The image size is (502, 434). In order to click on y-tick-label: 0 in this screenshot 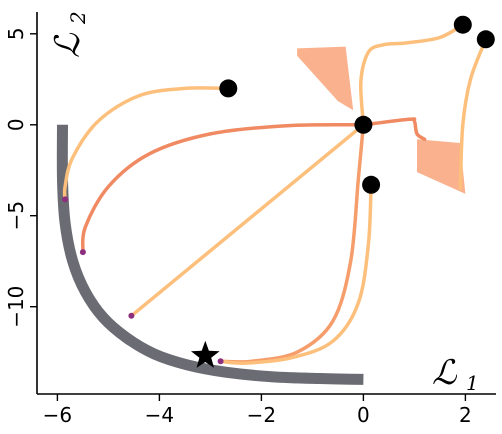, I will do `click(16, 124)`.